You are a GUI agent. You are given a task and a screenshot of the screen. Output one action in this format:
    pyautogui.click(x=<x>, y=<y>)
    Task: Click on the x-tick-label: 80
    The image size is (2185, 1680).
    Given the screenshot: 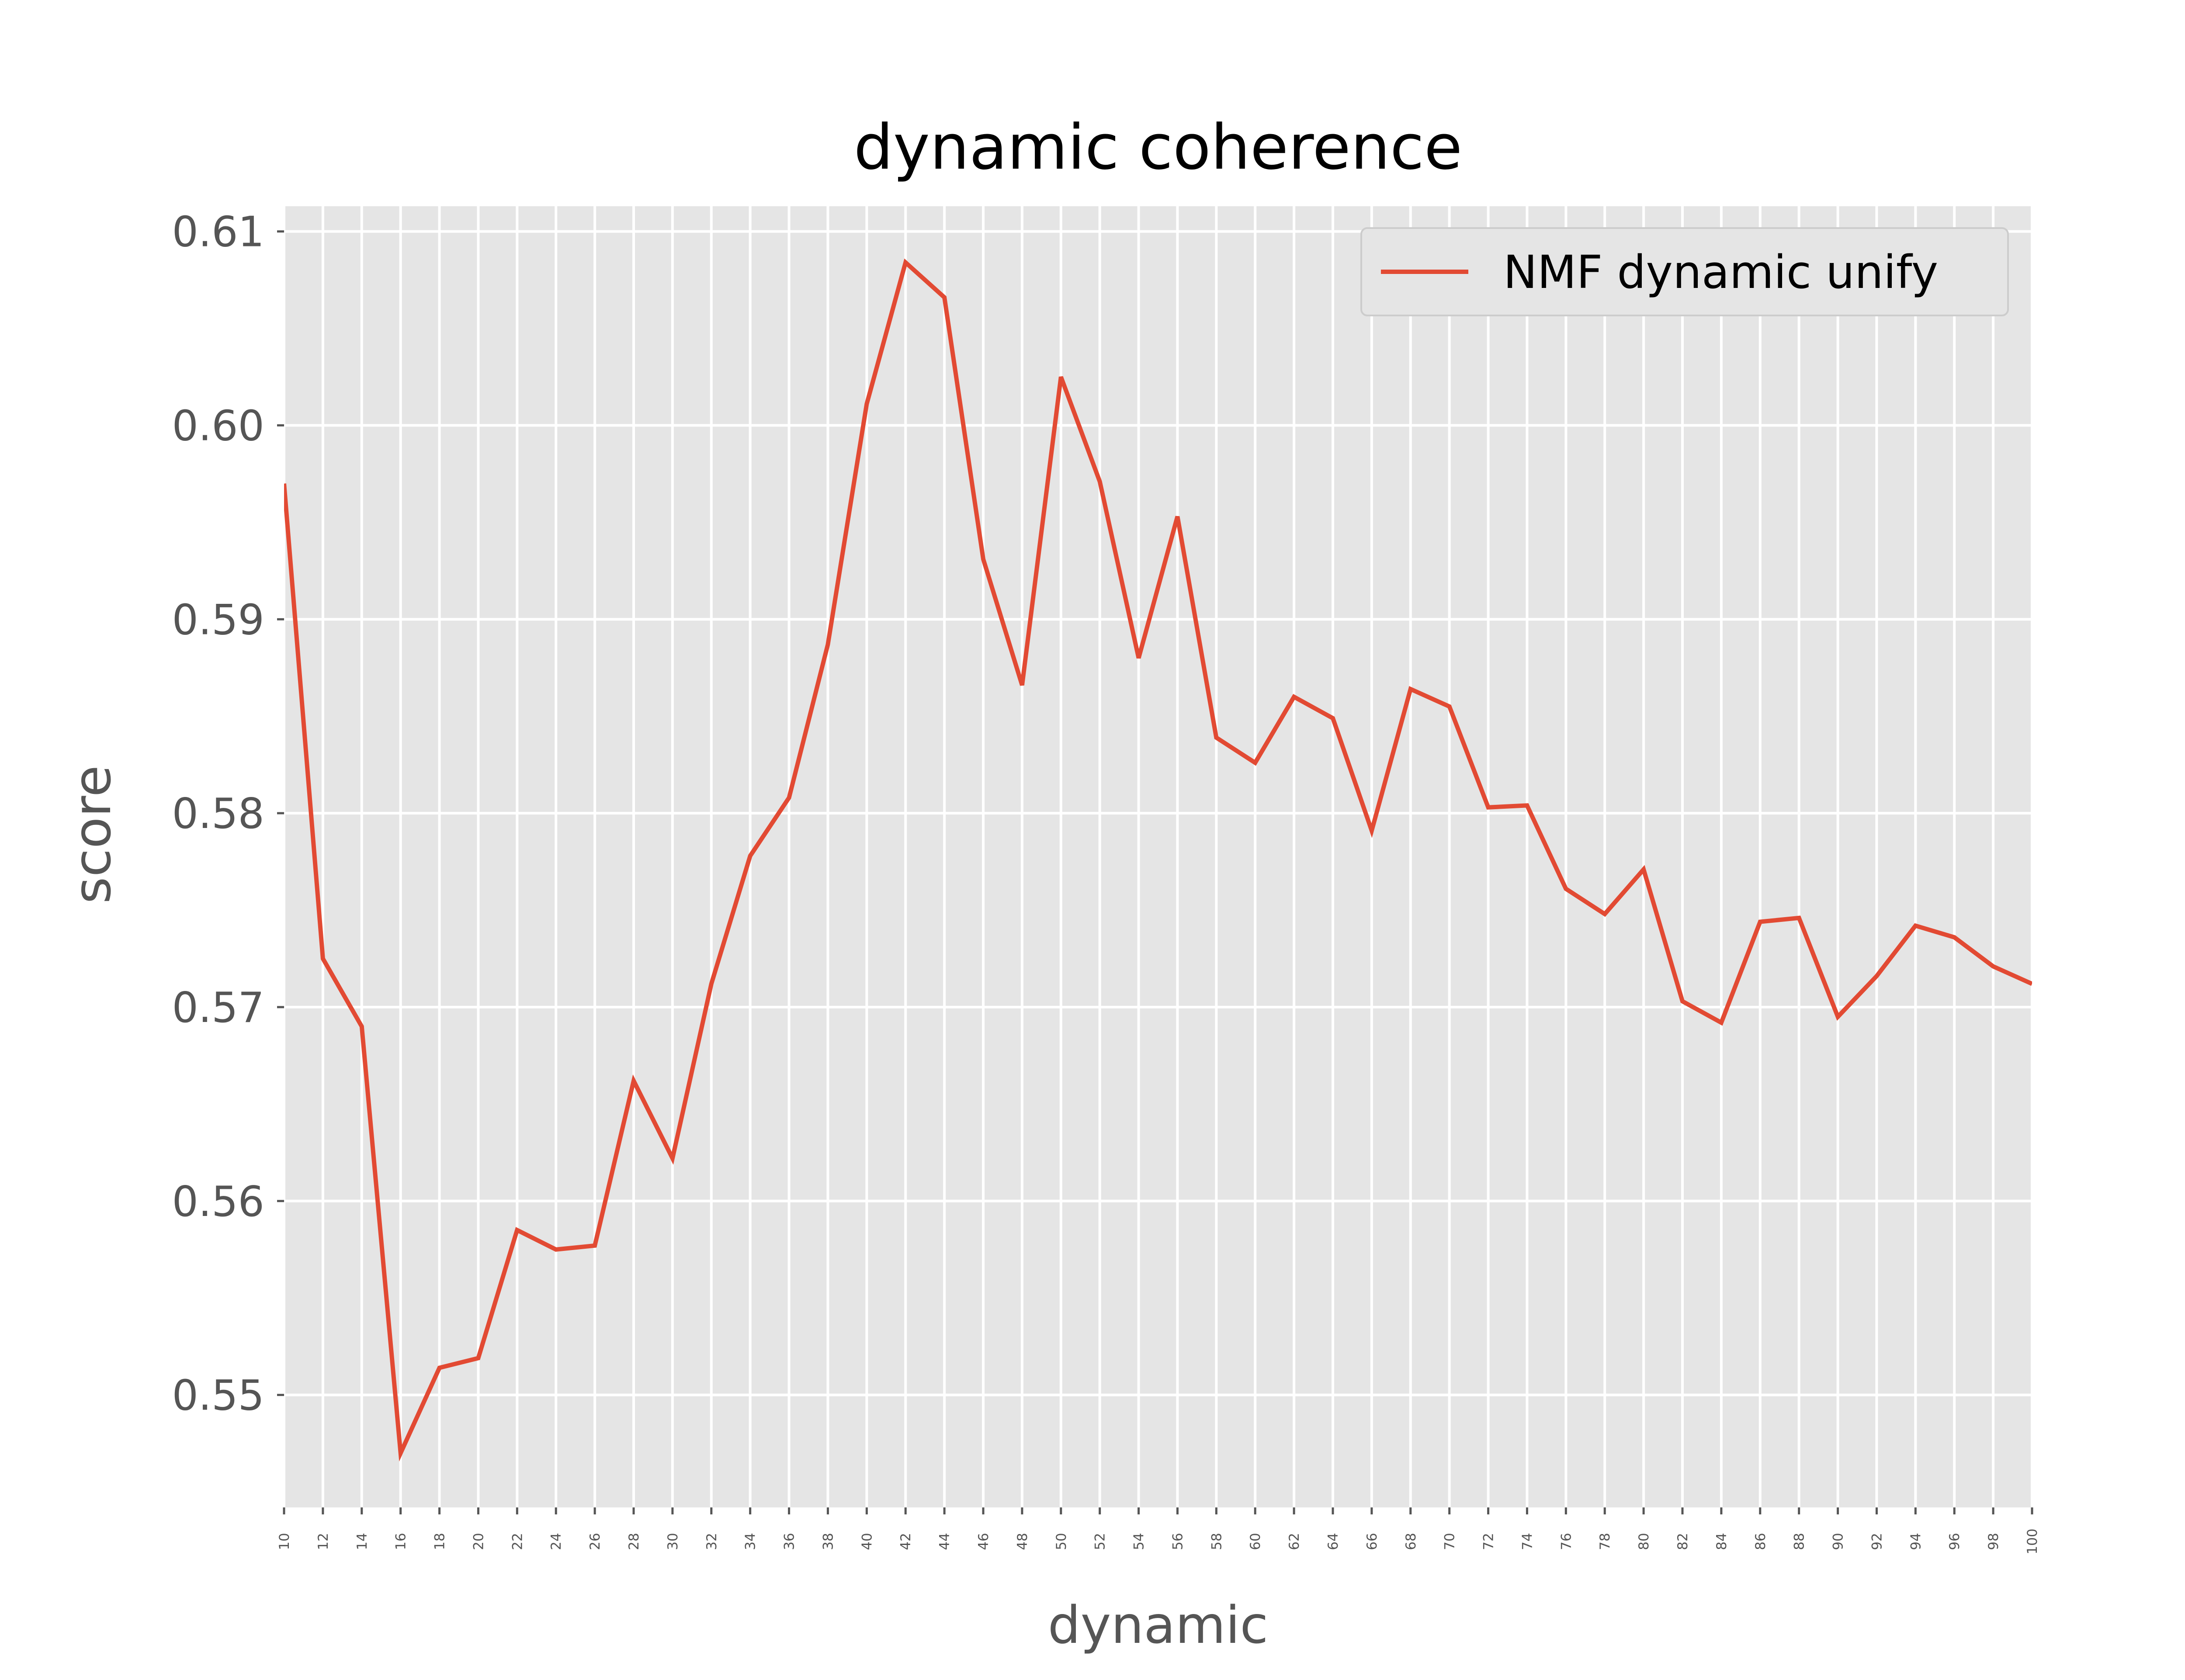 What is the action you would take?
    pyautogui.click(x=1644, y=1542)
    